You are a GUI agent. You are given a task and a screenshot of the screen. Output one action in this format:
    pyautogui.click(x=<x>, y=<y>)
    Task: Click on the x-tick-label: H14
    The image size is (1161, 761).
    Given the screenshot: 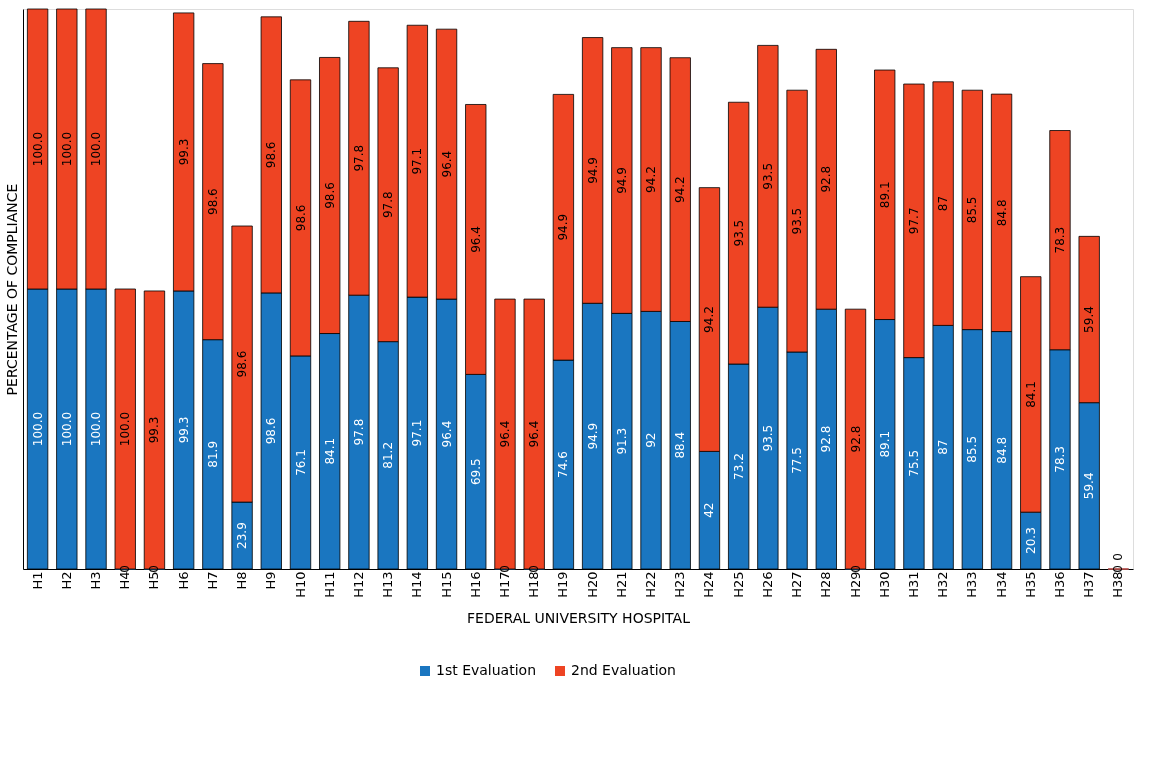 What is the action you would take?
    pyautogui.click(x=417, y=584)
    